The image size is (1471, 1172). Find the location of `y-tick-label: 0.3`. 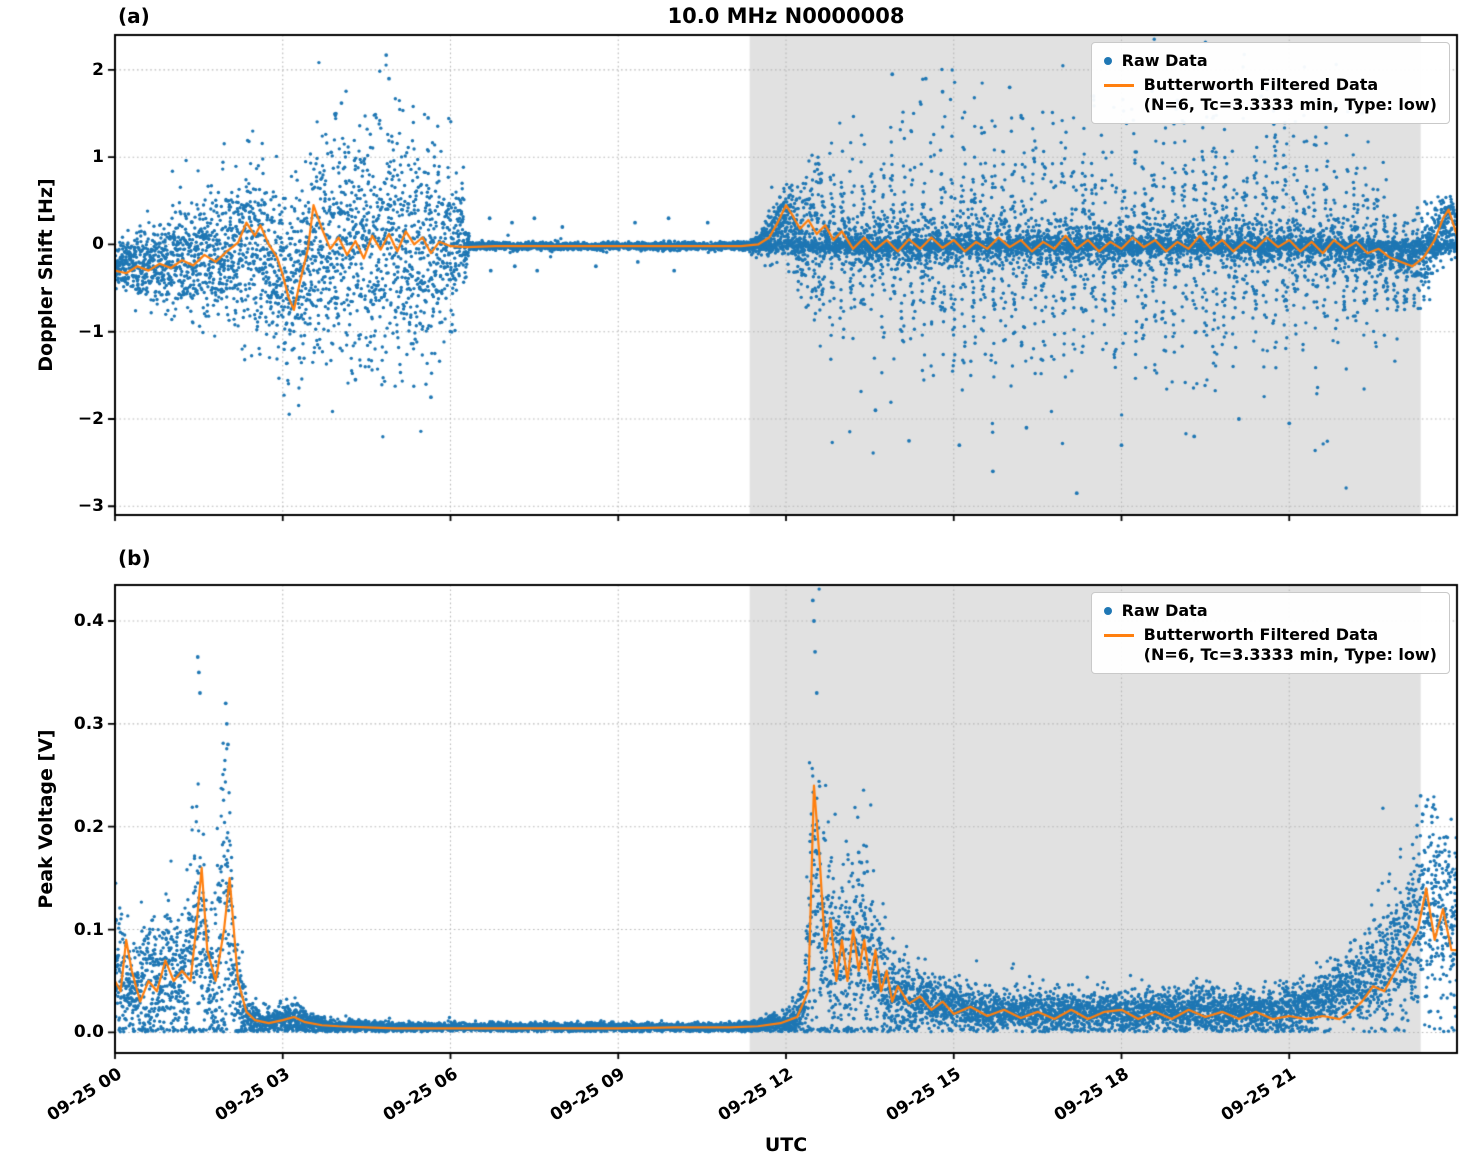

y-tick-label: 0.3 is located at coordinates (88, 723).